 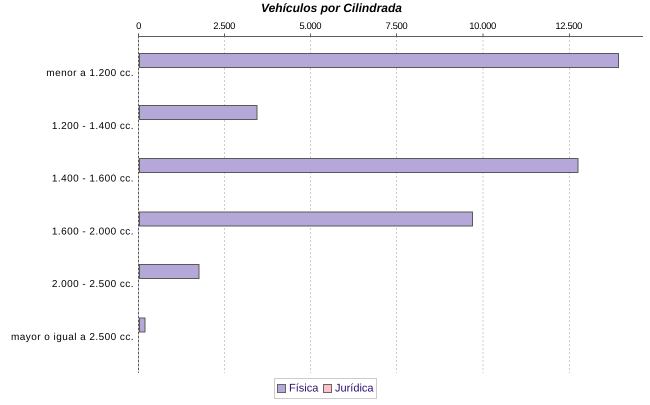 What do you see at coordinates (93, 179) in the screenshot?
I see `svg-text: 1.400 - 1.600 cc.` at bounding box center [93, 179].